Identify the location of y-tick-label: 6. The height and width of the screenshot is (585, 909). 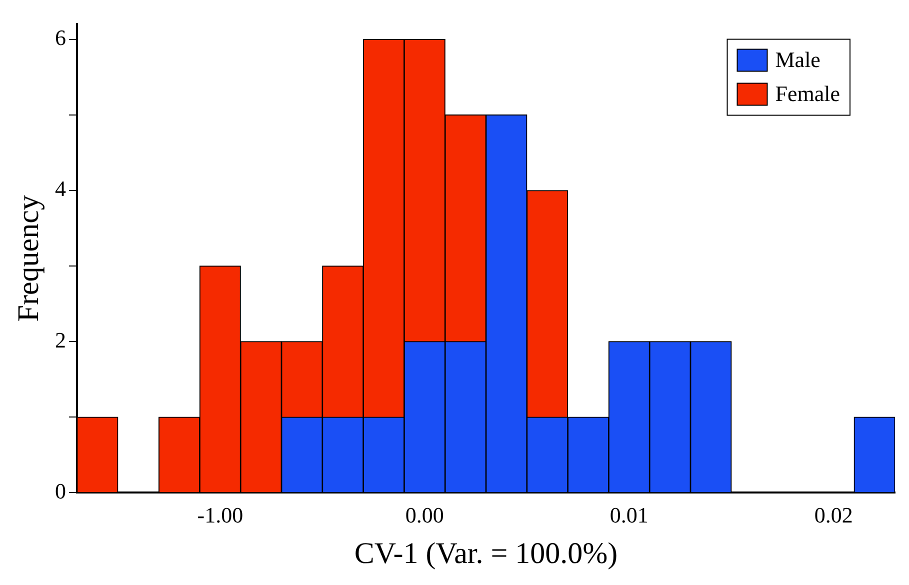
(60, 37).